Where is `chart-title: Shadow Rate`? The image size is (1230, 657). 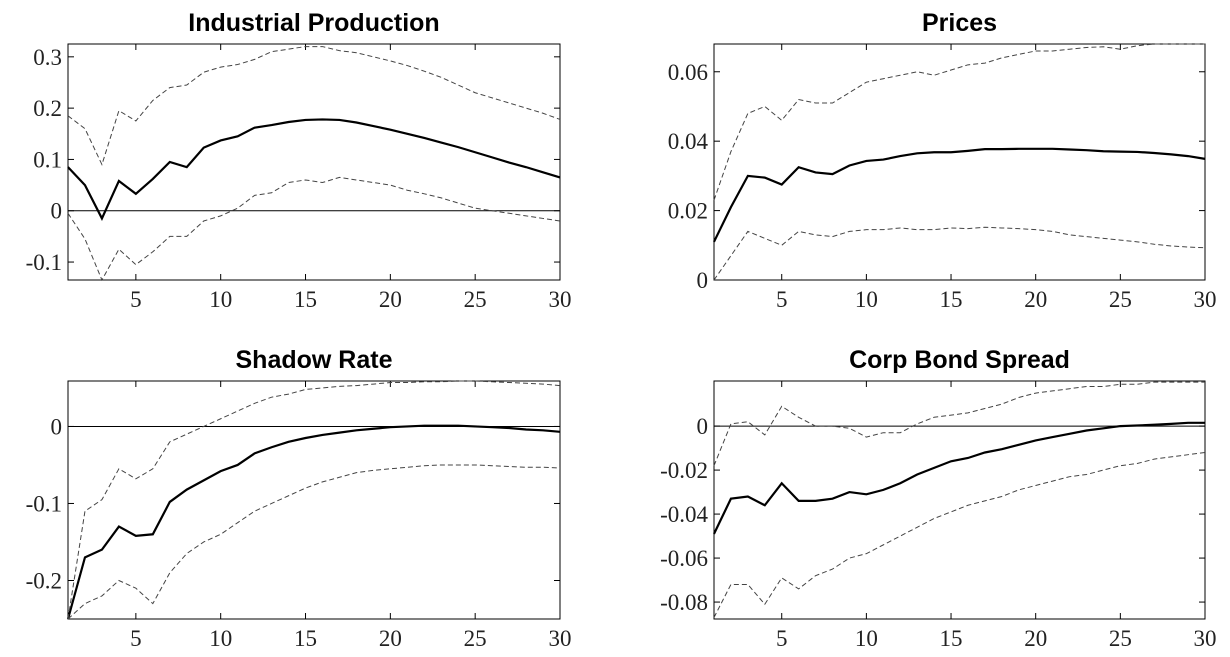
chart-title: Shadow Rate is located at coordinates (314, 360).